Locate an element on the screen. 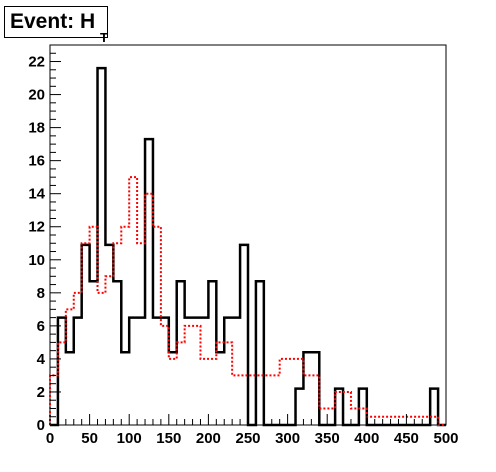  y-tick-label: 2 is located at coordinates (41, 392).